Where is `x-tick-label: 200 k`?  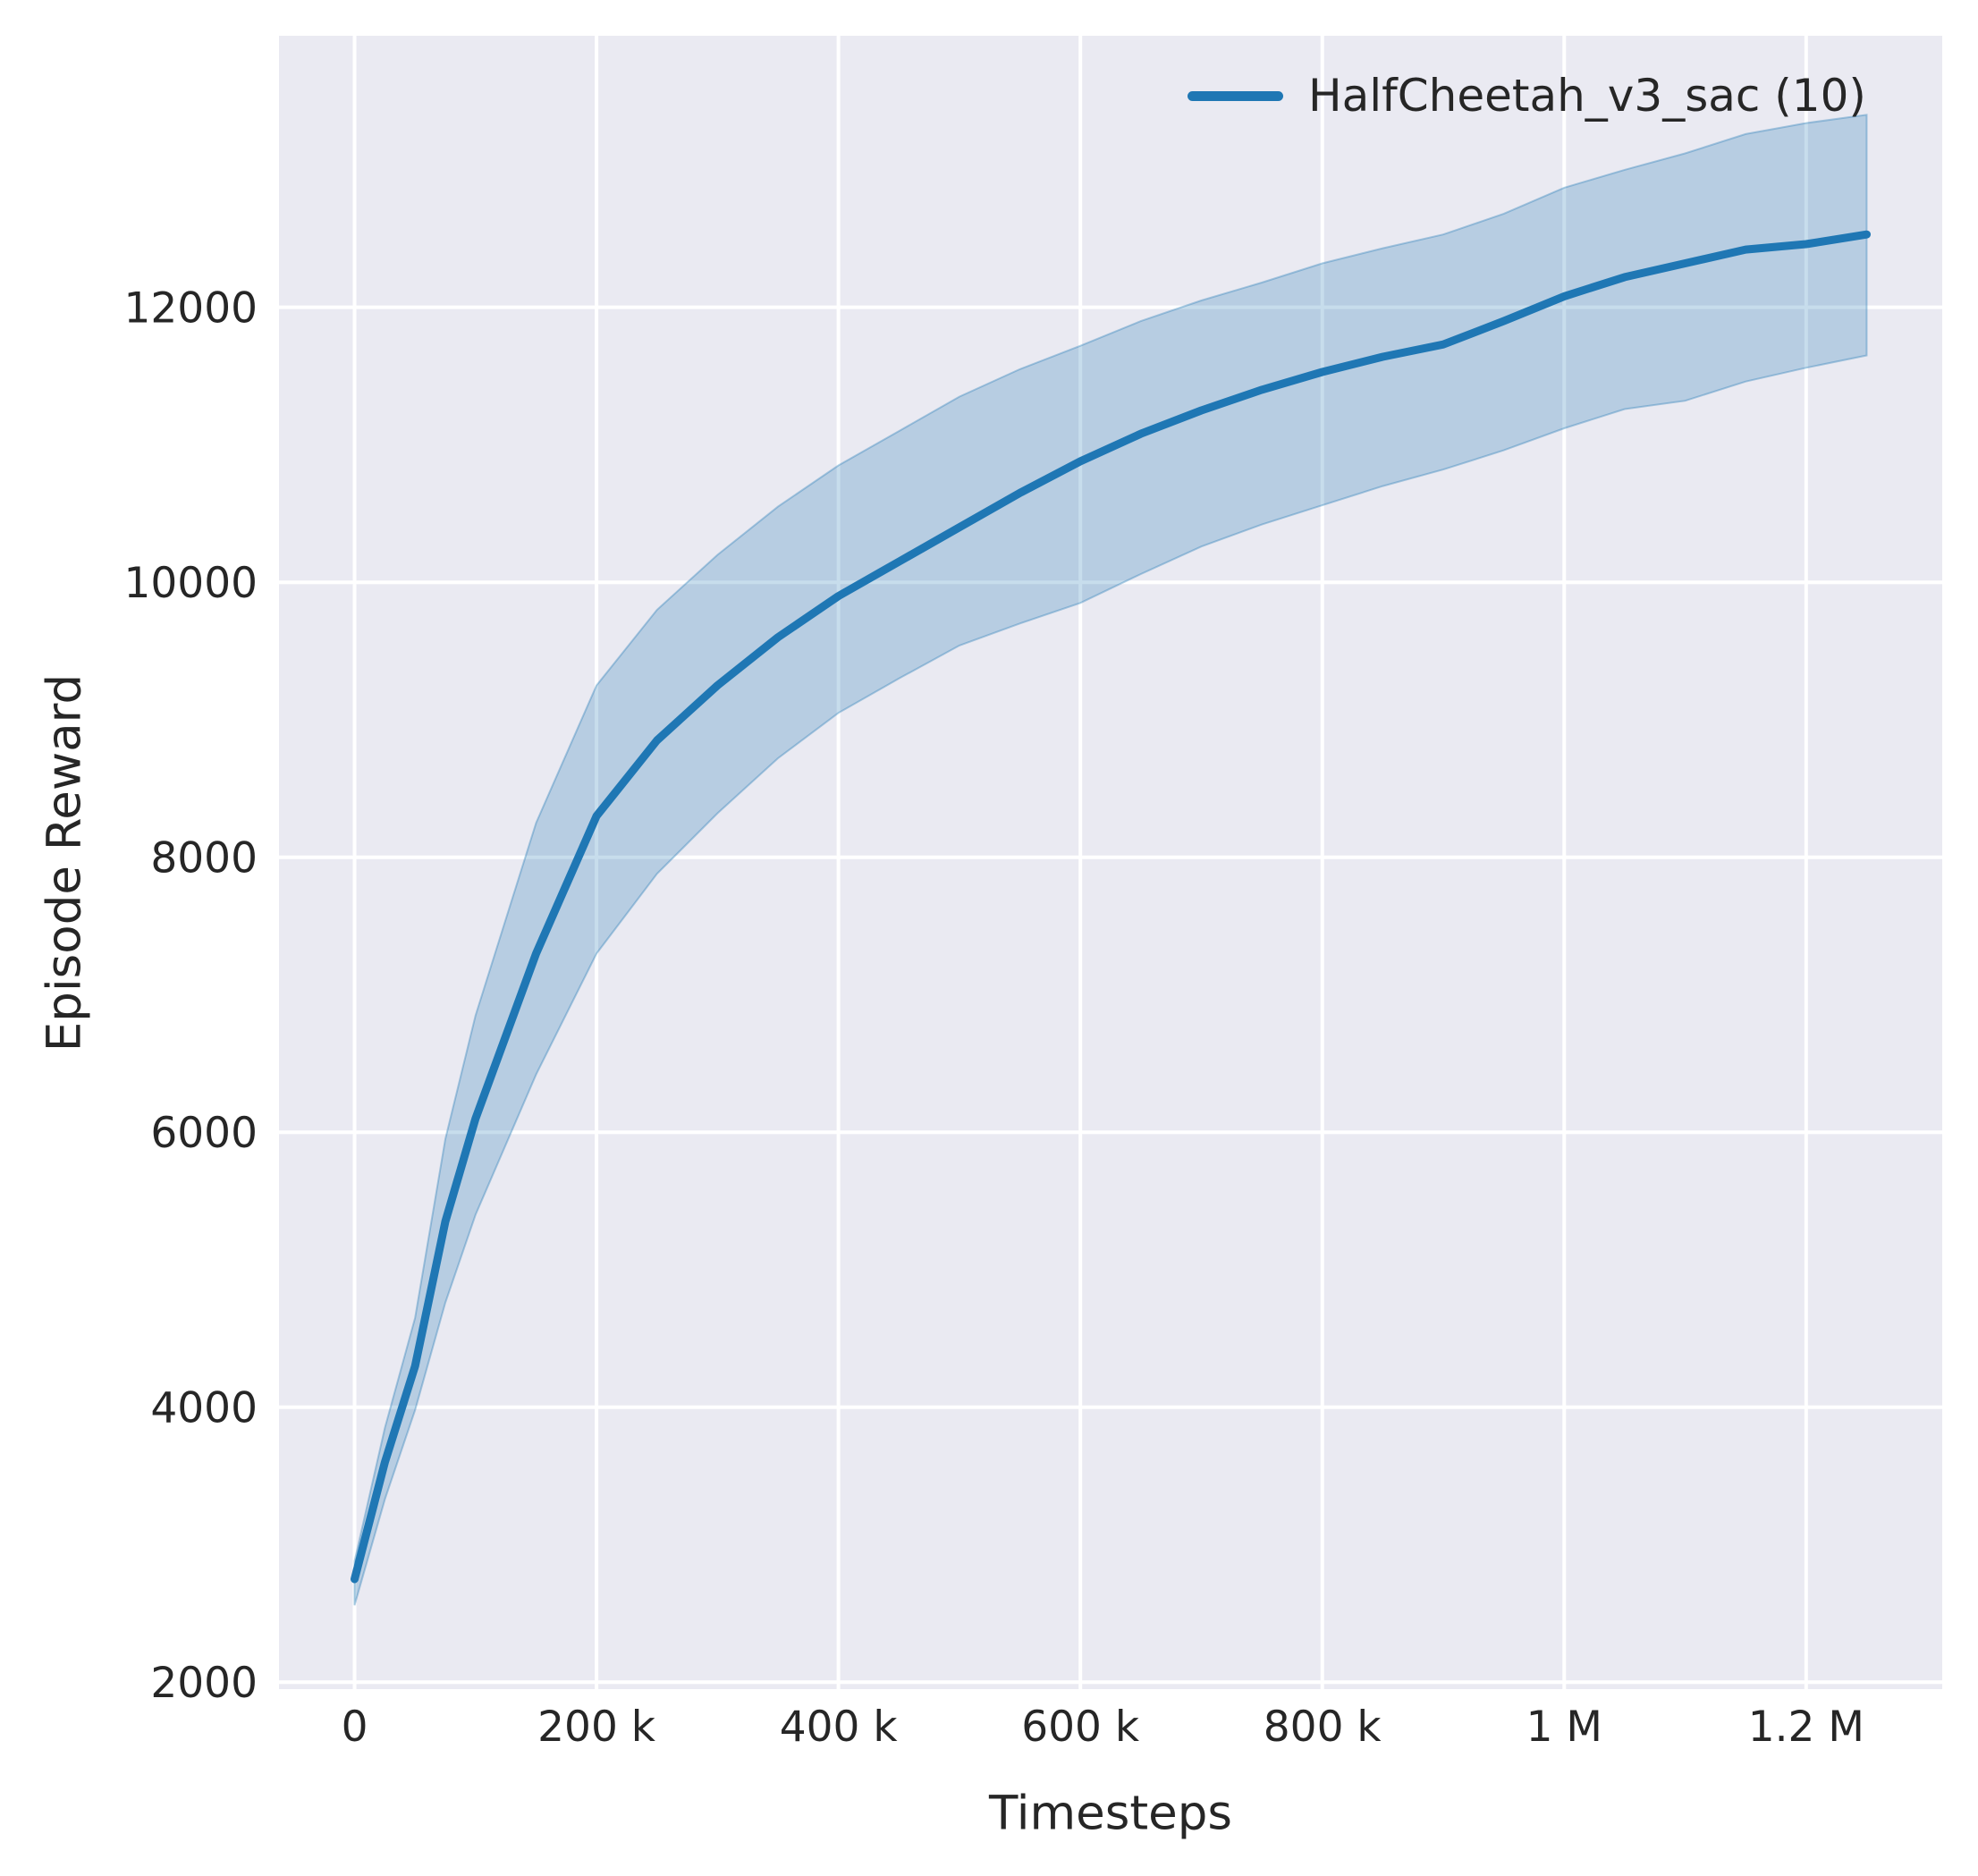
x-tick-label: 200 k is located at coordinates (596, 1727).